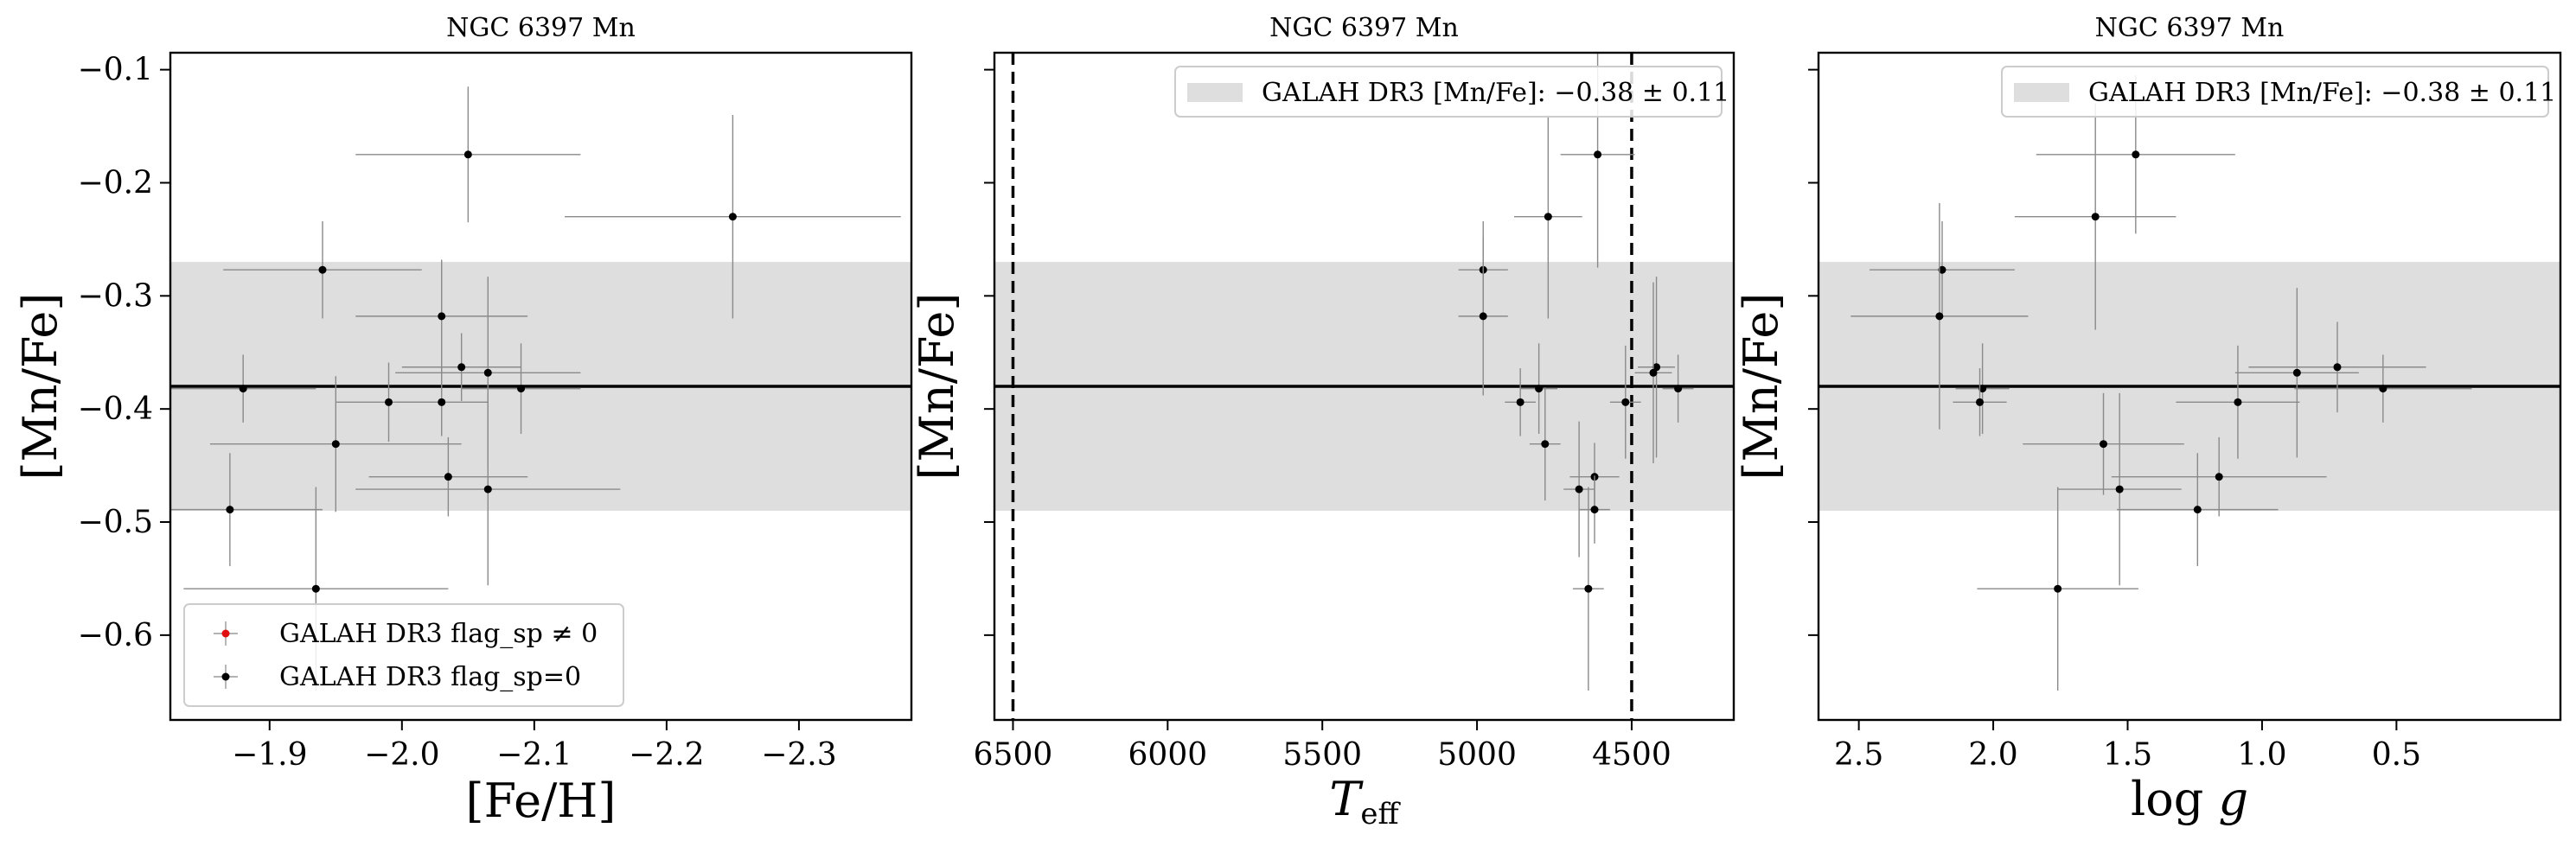 This screenshot has width=2576, height=847. Describe the element at coordinates (1381, 814) in the screenshot. I see `x-axis-label-sub: eff` at that location.